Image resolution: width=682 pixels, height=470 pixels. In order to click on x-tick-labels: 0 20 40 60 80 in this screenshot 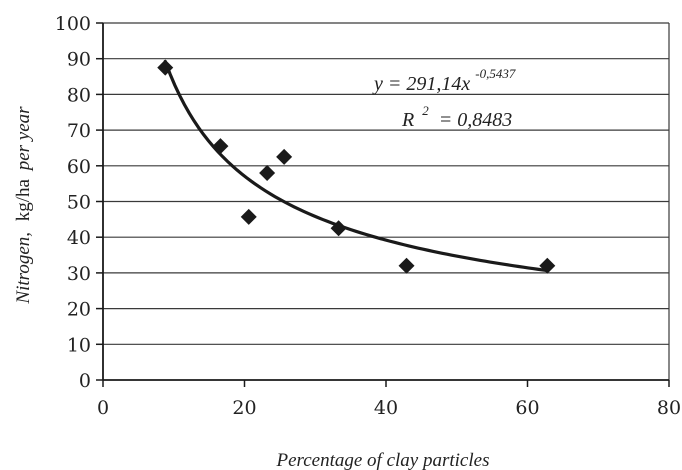, I will do `click(389, 408)`.